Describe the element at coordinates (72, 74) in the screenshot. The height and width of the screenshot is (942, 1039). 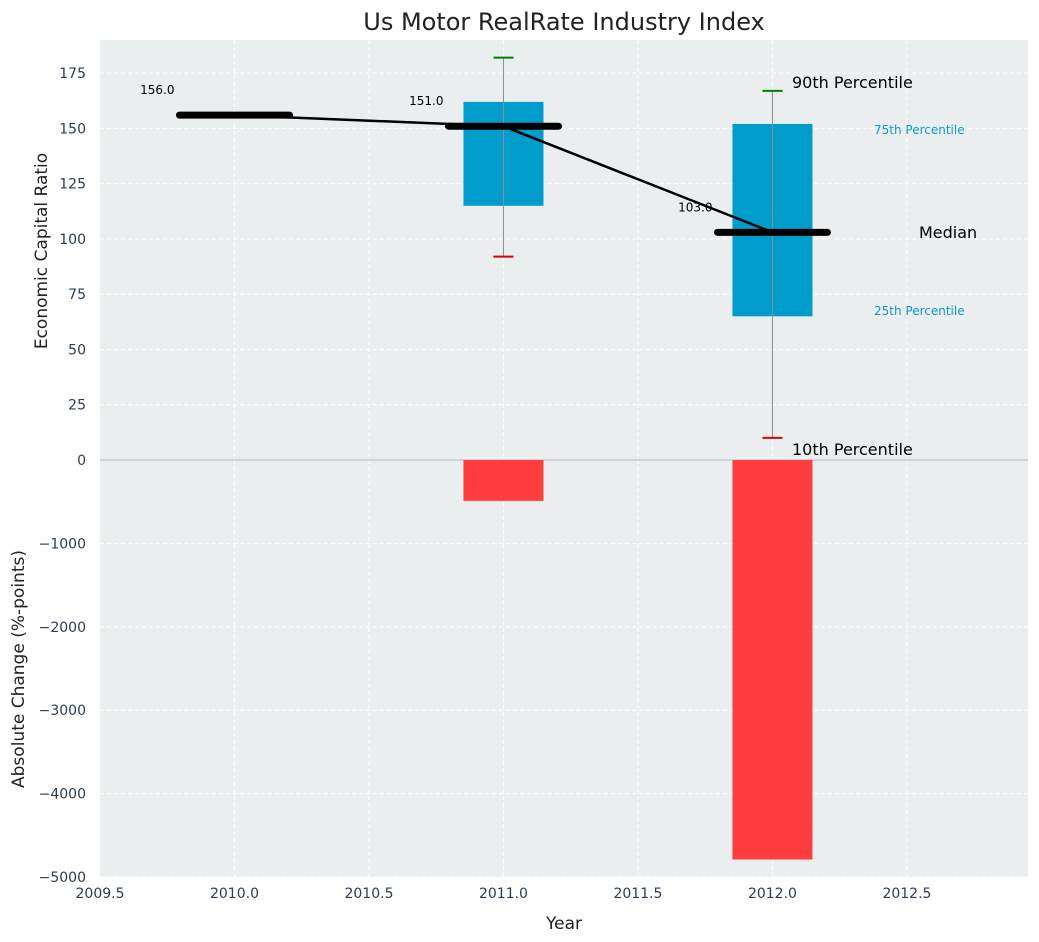
I see `y-tick-label-top: 175` at that location.